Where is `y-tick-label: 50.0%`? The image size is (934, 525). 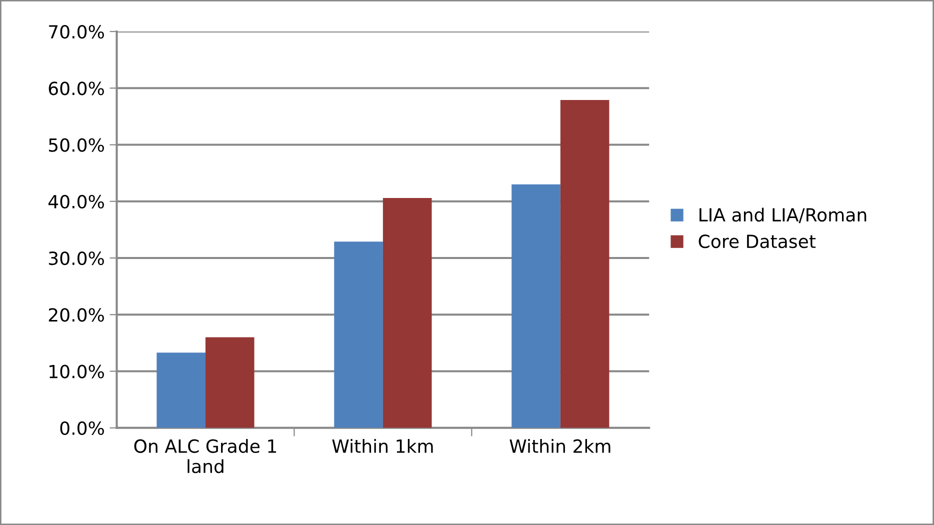
y-tick-label: 50.0% is located at coordinates (76, 145).